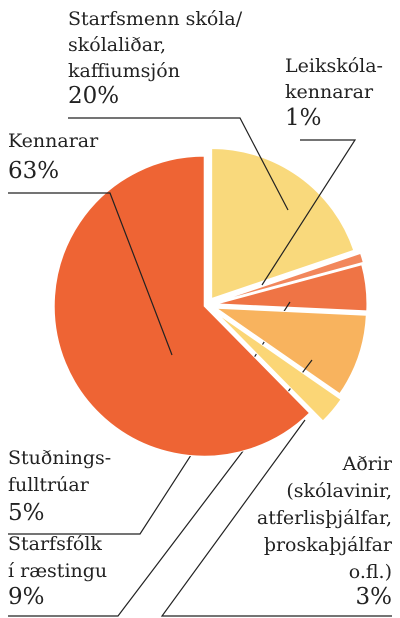 The image size is (400, 618). I want to click on value-label: 9%, so click(26, 597).